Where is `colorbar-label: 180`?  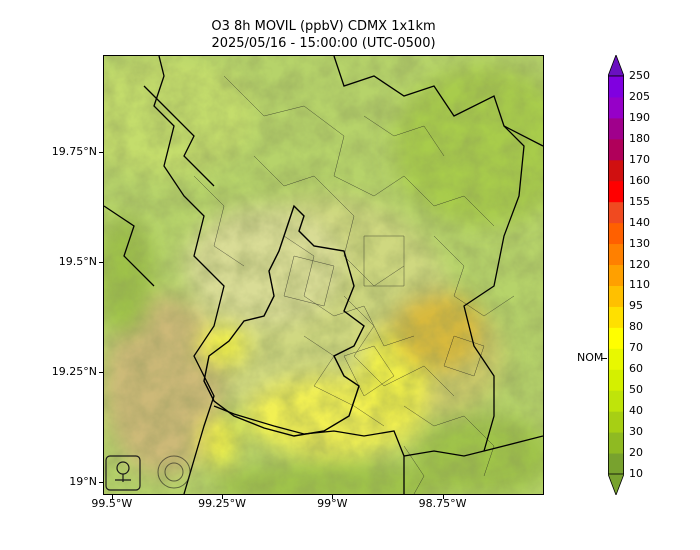 colorbar-label: 180 is located at coordinates (639, 138).